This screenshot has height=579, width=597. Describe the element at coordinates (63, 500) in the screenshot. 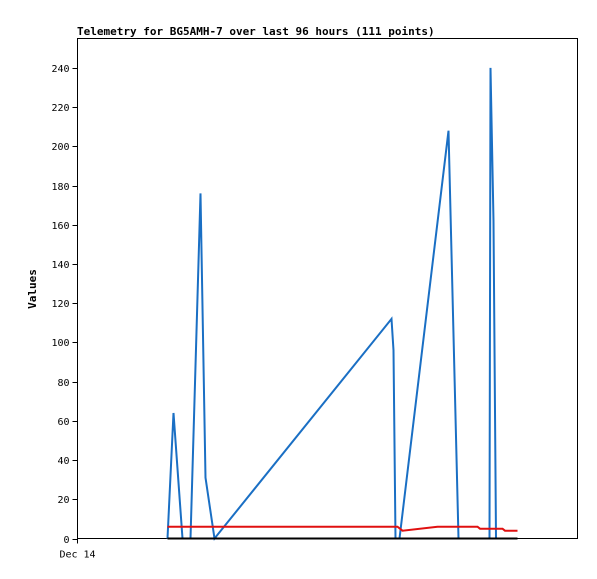

I see `y-tick-label: 20` at that location.